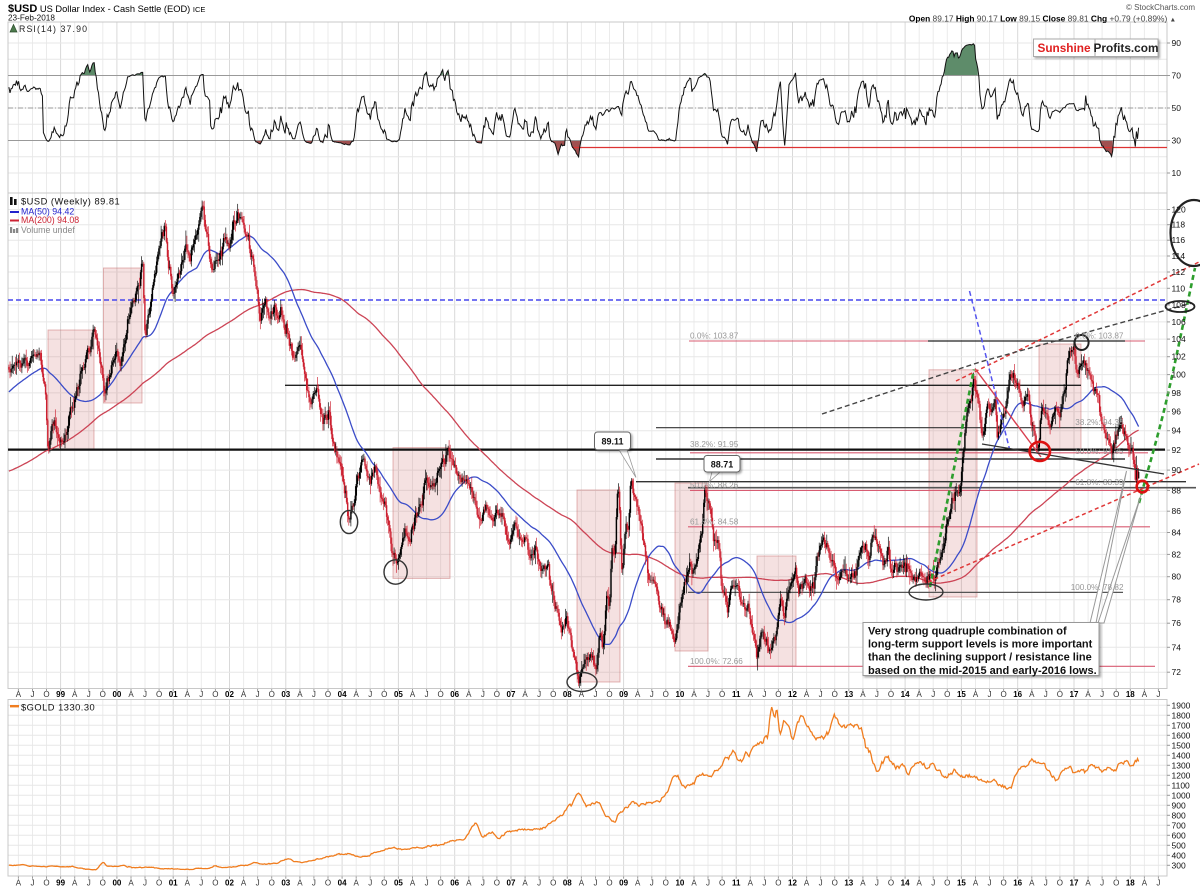  Describe the element at coordinates (623, 694) in the screenshot. I see `svg-text: 09` at that location.